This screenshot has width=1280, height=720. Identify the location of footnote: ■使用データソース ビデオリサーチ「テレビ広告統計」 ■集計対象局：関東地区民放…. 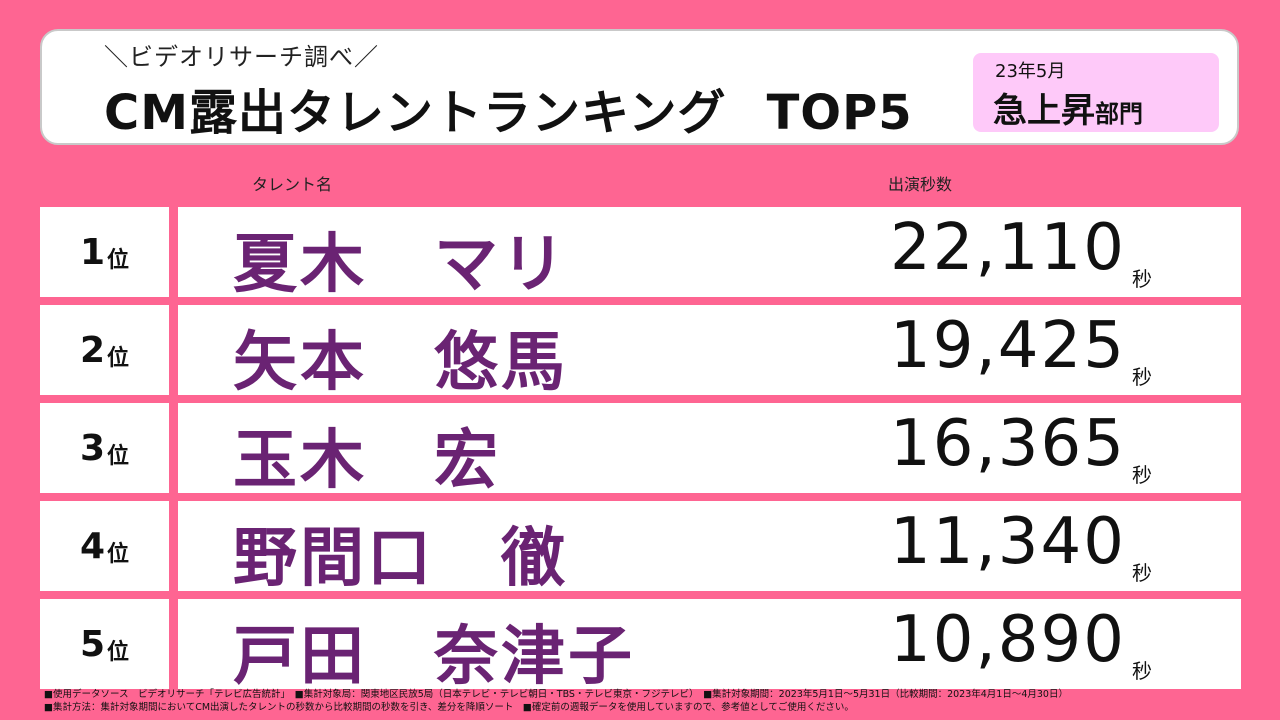
(644, 701).